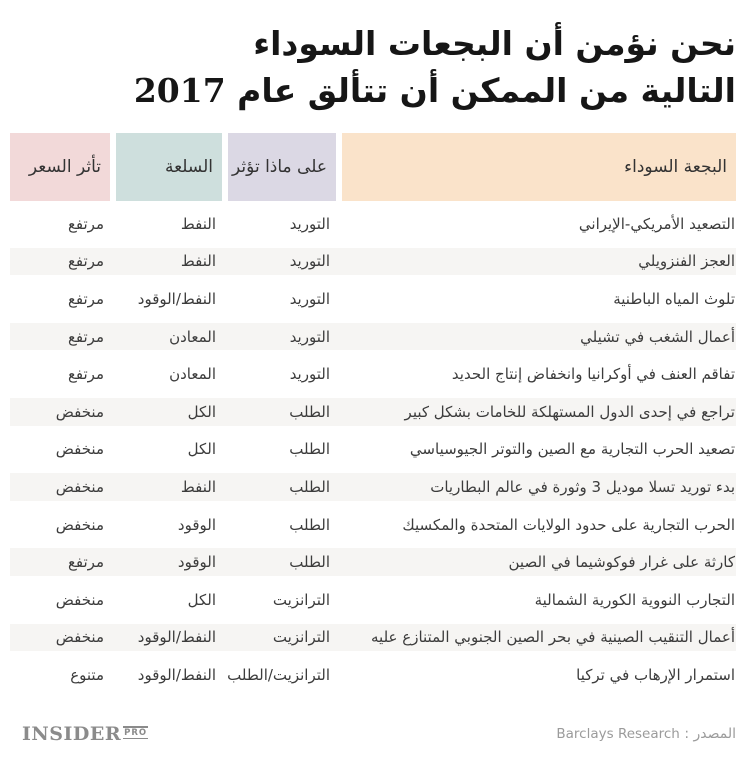 This screenshot has width=750, height=757. I want to click on source-value: Barclays Research, so click(618, 733).